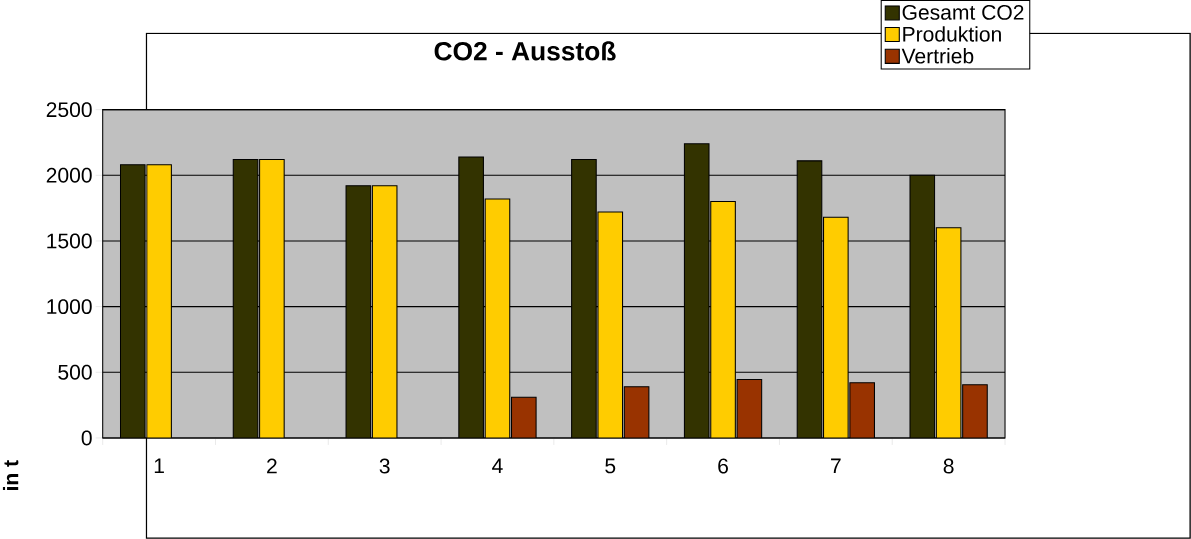 This screenshot has width=1191, height=539. I want to click on legend-label: Vertrieb, so click(937, 56).